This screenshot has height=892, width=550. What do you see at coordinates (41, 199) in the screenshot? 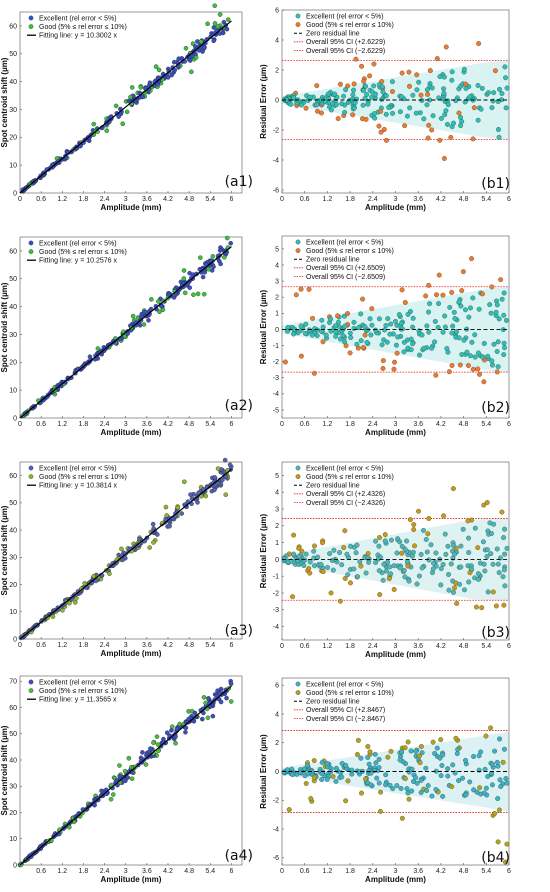
I see `x-tick-label: 0.6` at bounding box center [41, 199].